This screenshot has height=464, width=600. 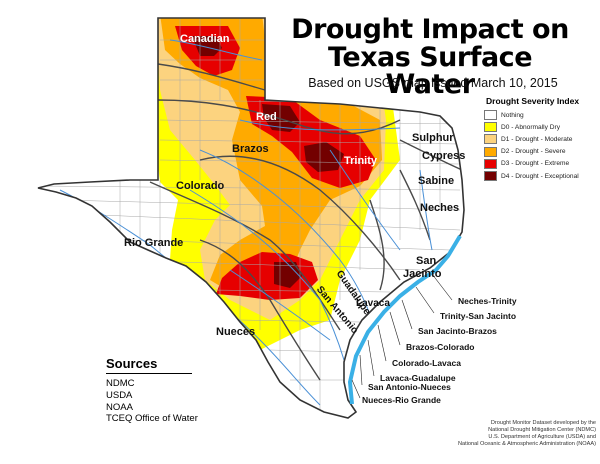 What do you see at coordinates (430, 71) in the screenshot?
I see `map-title-line2: Texas Surface Water` at bounding box center [430, 71].